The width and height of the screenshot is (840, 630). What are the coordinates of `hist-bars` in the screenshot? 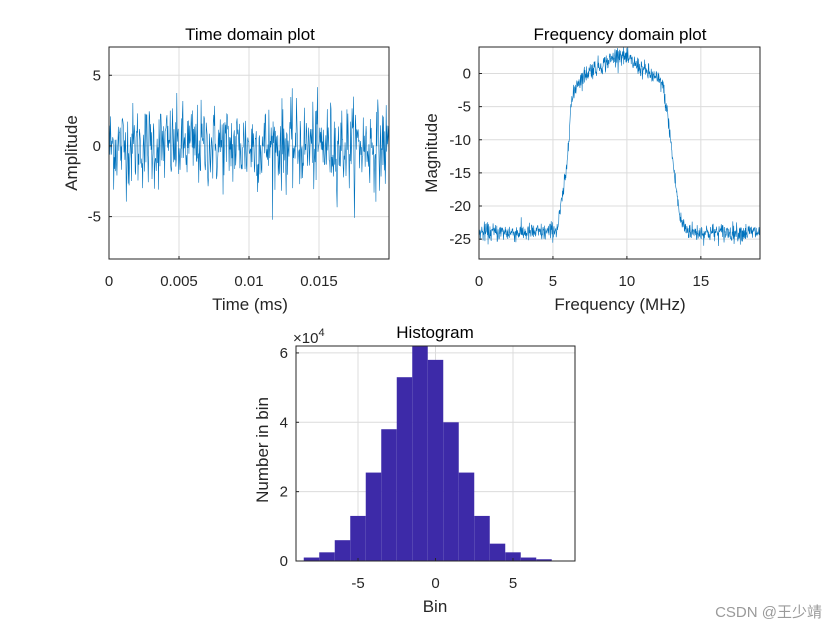 It's located at (427, 453).